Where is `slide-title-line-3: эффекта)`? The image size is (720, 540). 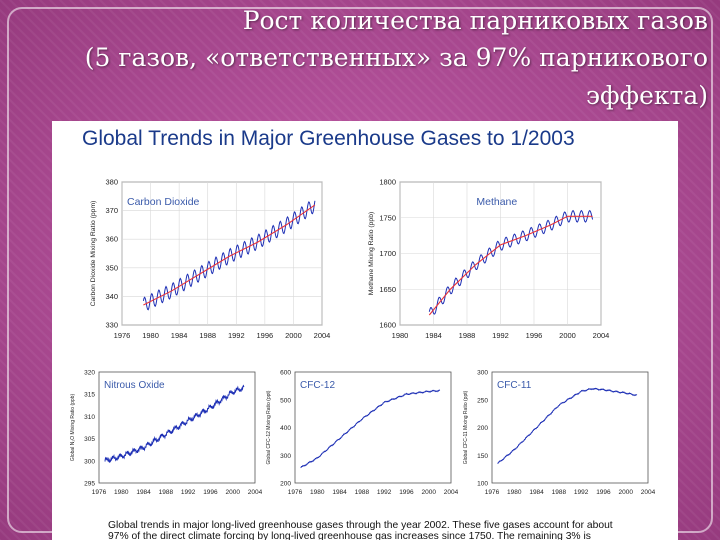
slide-title-line-3: эффекта) is located at coordinates (646, 95).